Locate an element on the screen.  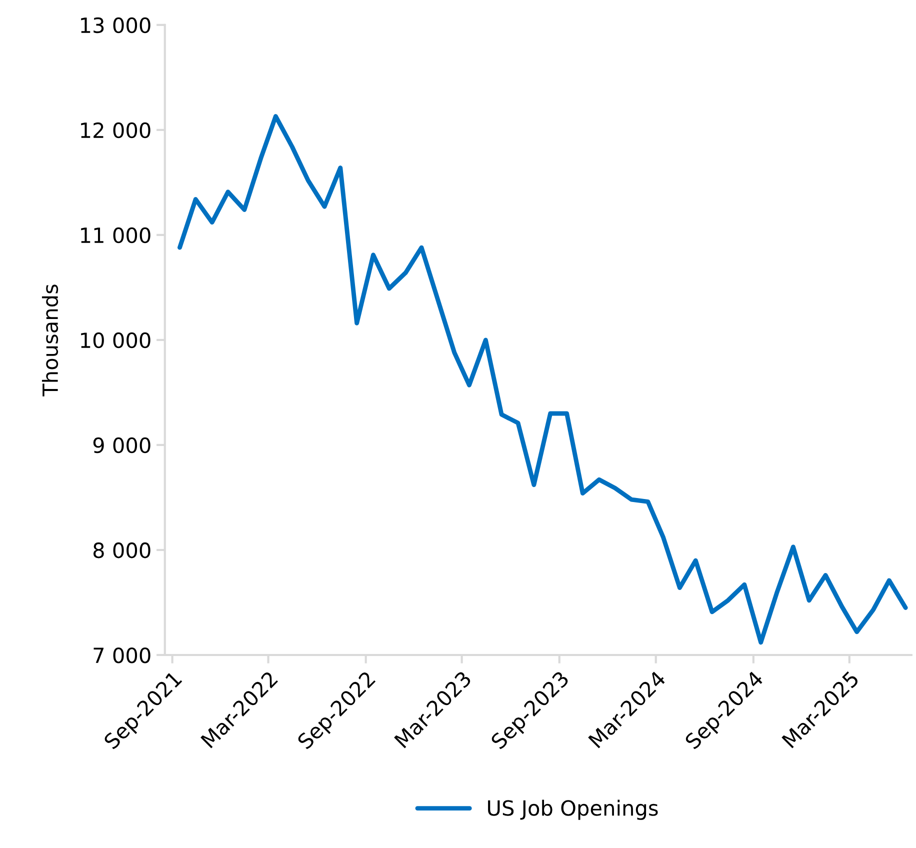
y-axis-title: Thousands is located at coordinates (50, 340).